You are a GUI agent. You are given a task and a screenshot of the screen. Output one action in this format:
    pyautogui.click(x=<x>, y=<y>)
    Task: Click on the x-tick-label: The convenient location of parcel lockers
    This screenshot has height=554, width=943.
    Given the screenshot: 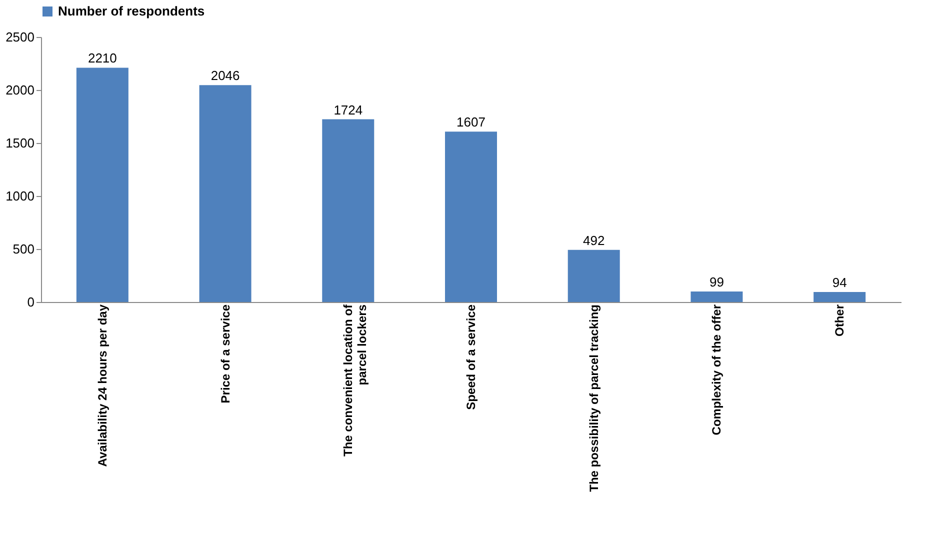 What is the action you would take?
    pyautogui.click(x=355, y=380)
    